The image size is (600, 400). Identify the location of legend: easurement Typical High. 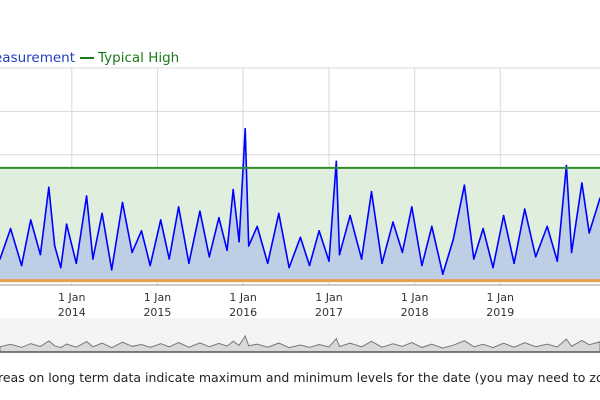
(300, 59).